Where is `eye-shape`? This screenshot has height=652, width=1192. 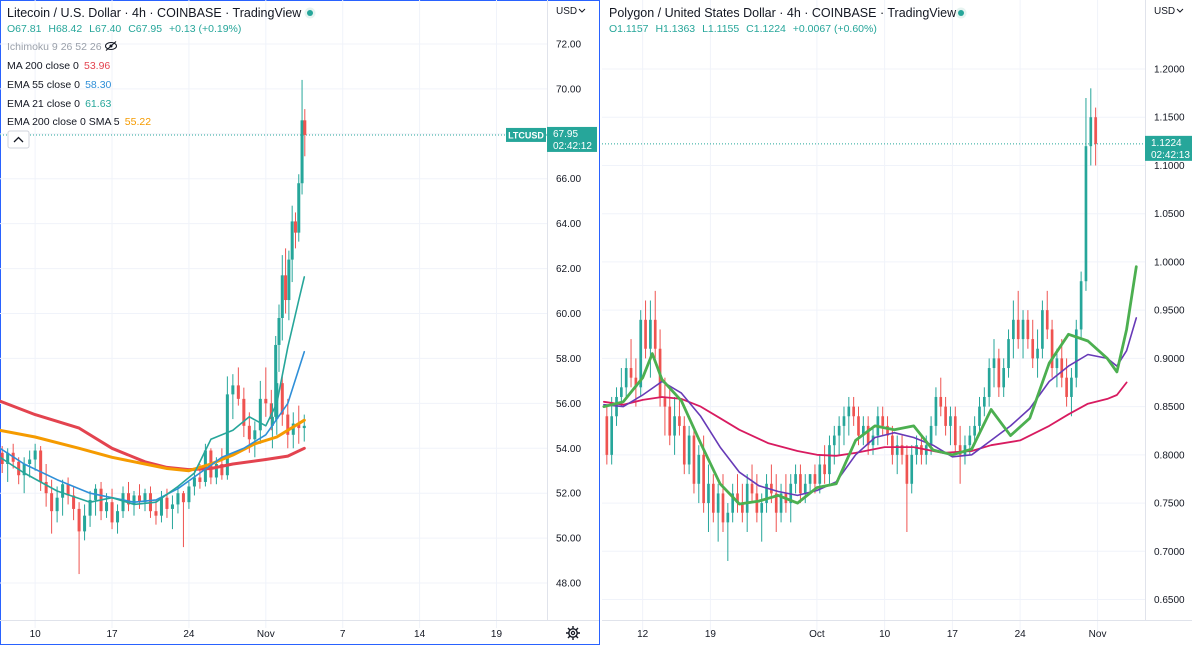 eye-shape is located at coordinates (111, 46).